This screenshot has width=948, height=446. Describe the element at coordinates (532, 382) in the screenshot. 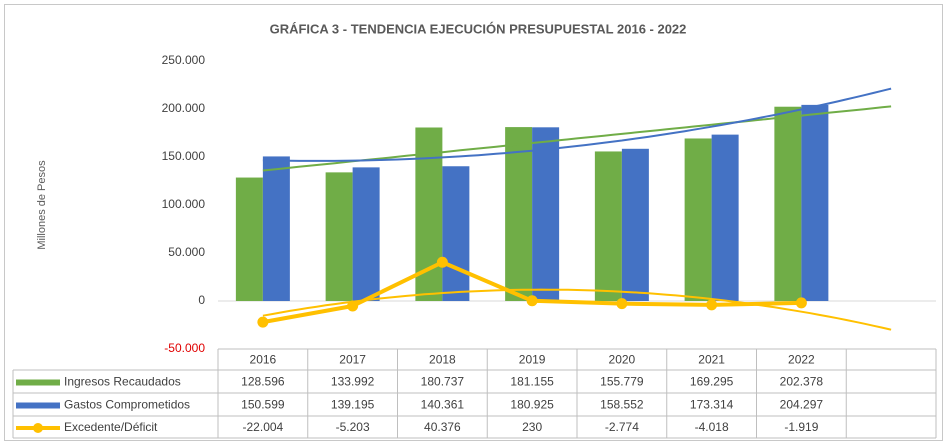

I see `table-value: 181.155` at that location.